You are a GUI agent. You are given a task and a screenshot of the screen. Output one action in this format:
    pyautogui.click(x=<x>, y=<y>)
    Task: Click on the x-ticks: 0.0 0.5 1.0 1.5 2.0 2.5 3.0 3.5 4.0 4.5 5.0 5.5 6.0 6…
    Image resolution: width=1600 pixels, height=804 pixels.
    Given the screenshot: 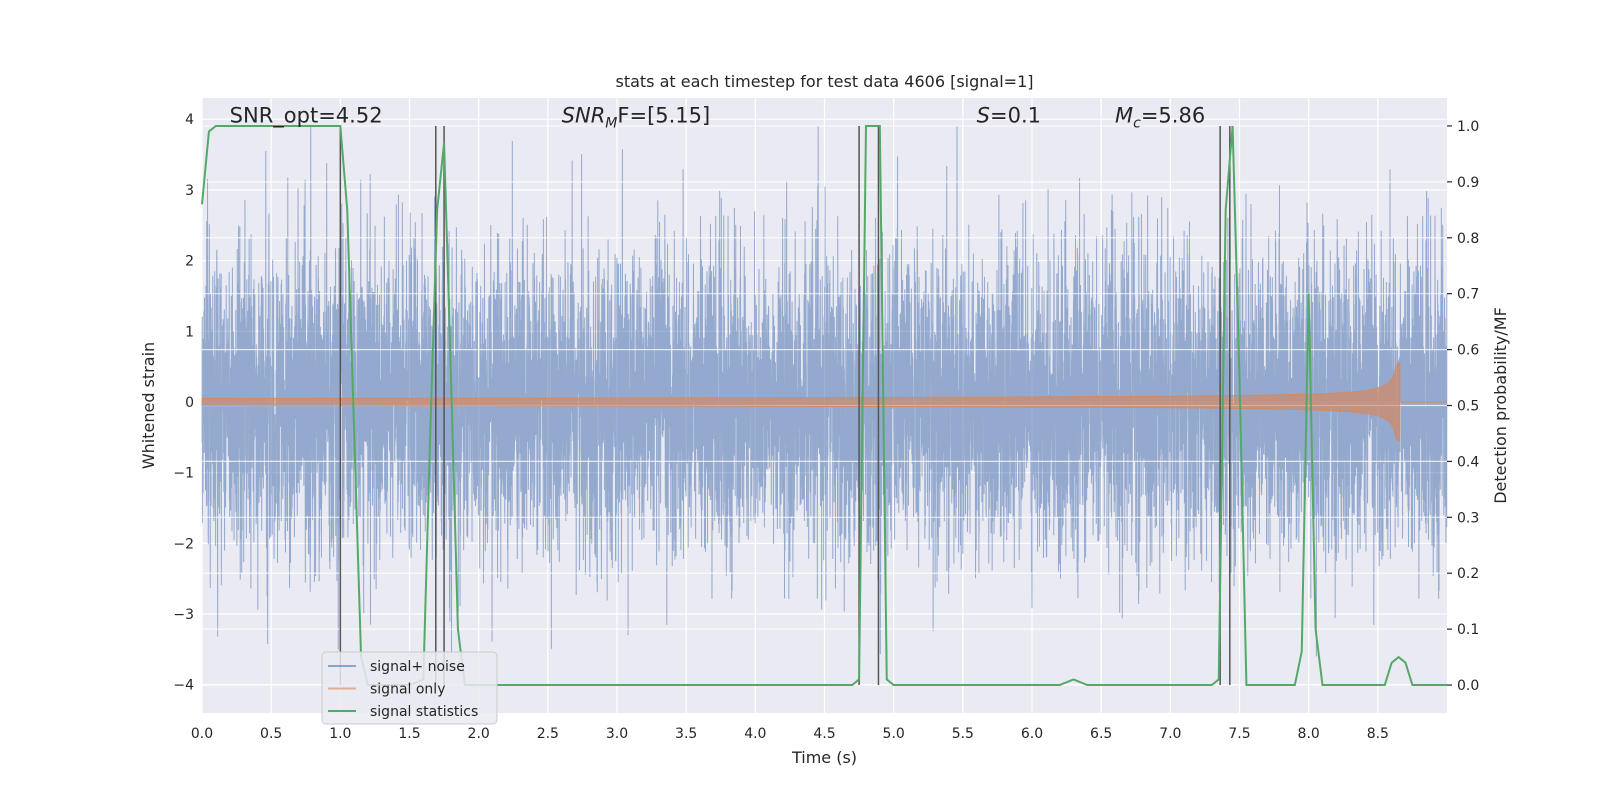 What is the action you would take?
    pyautogui.click(x=790, y=734)
    